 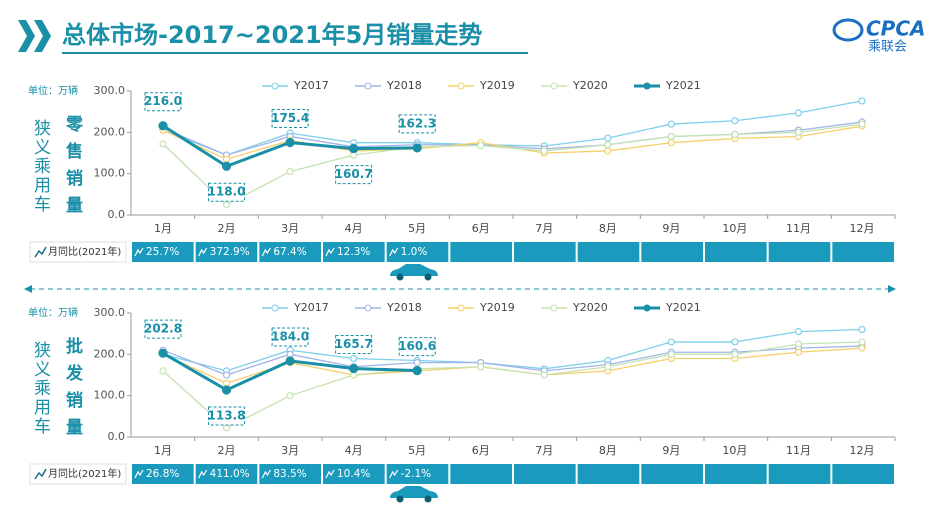 I want to click on value-label: 184.0, so click(x=290, y=336).